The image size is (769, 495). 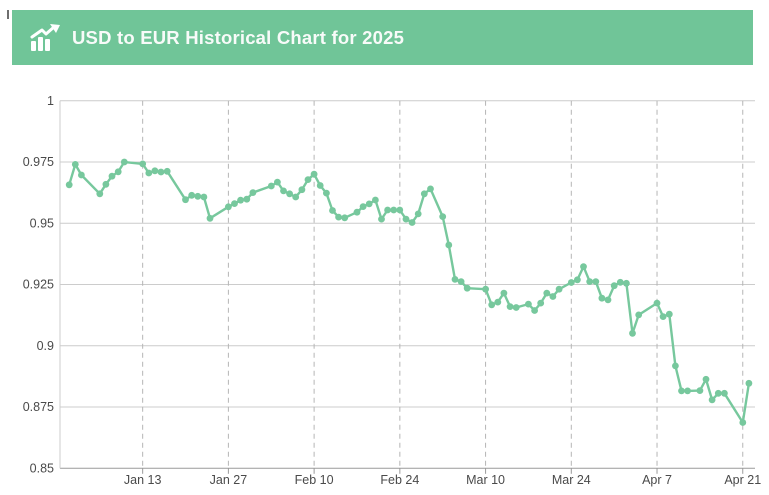 What do you see at coordinates (8, 14) in the screenshot?
I see `window-edge-artifact` at bounding box center [8, 14].